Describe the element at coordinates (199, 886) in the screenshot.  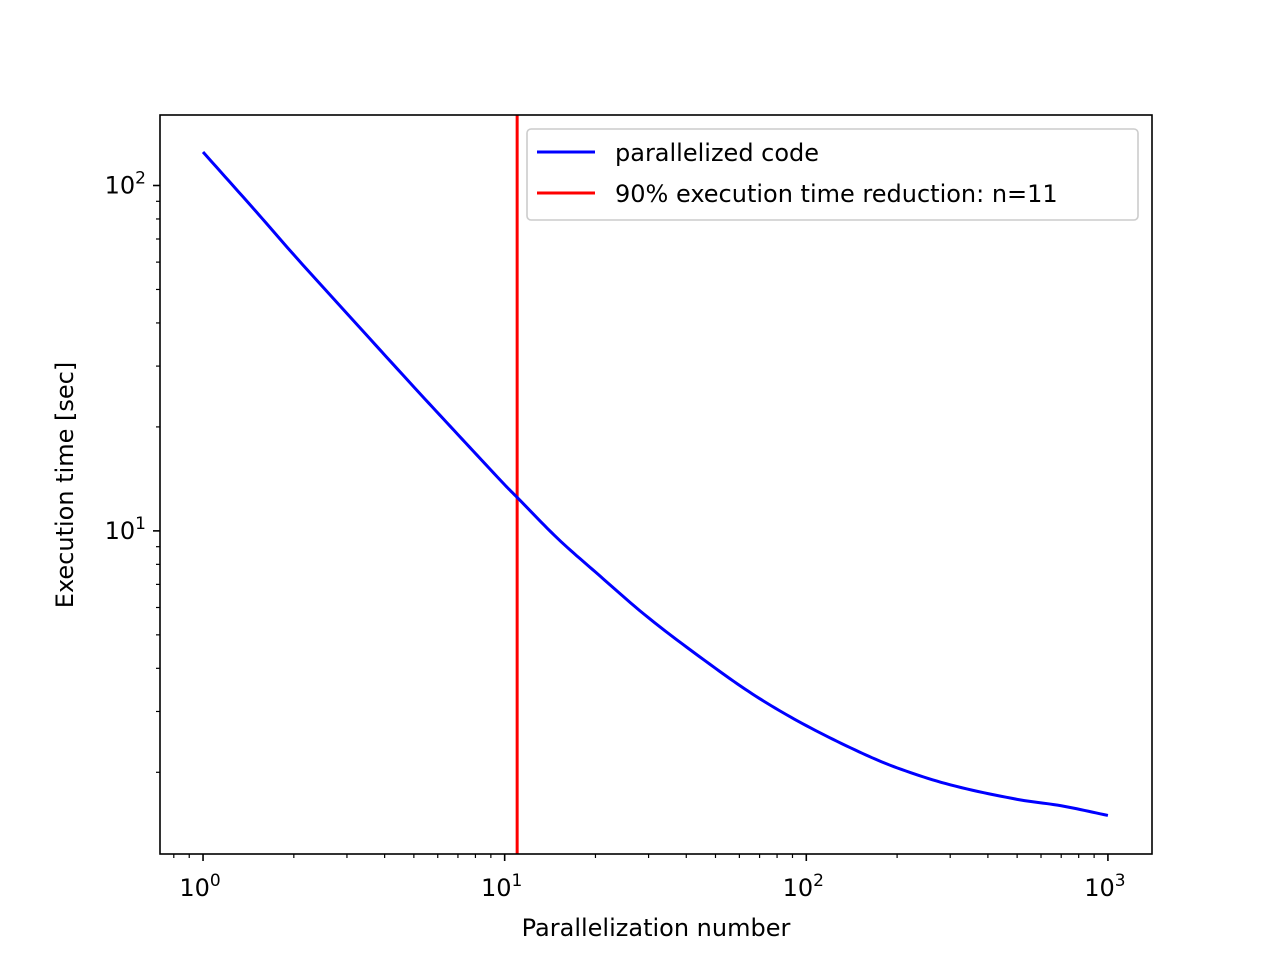
I see `x-tick-label: 100` at that location.